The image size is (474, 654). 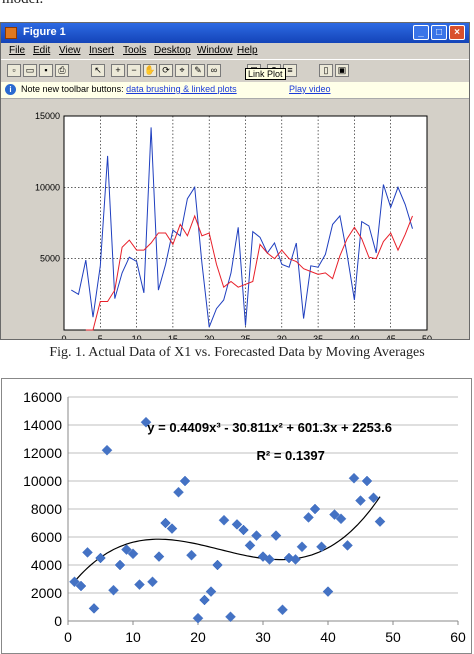 I want to click on x-tick-label: 15, so click(x=173, y=336).